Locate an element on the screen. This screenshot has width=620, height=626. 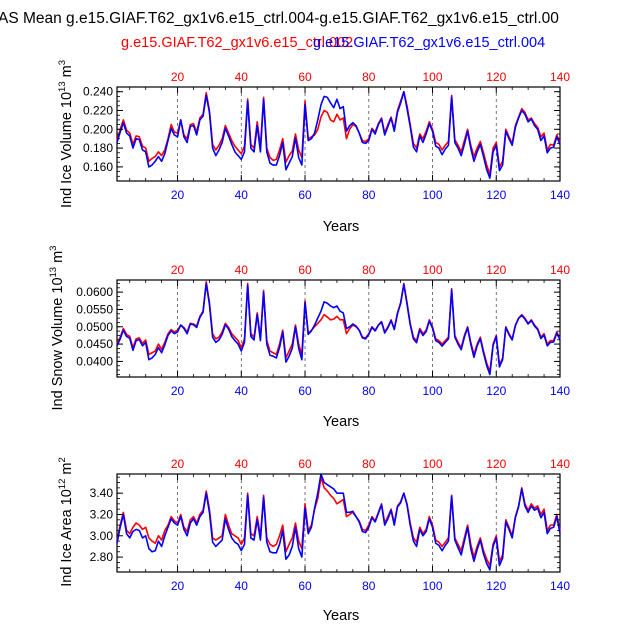
y-tick-label-3.20: 3.20 is located at coordinates (102, 514).